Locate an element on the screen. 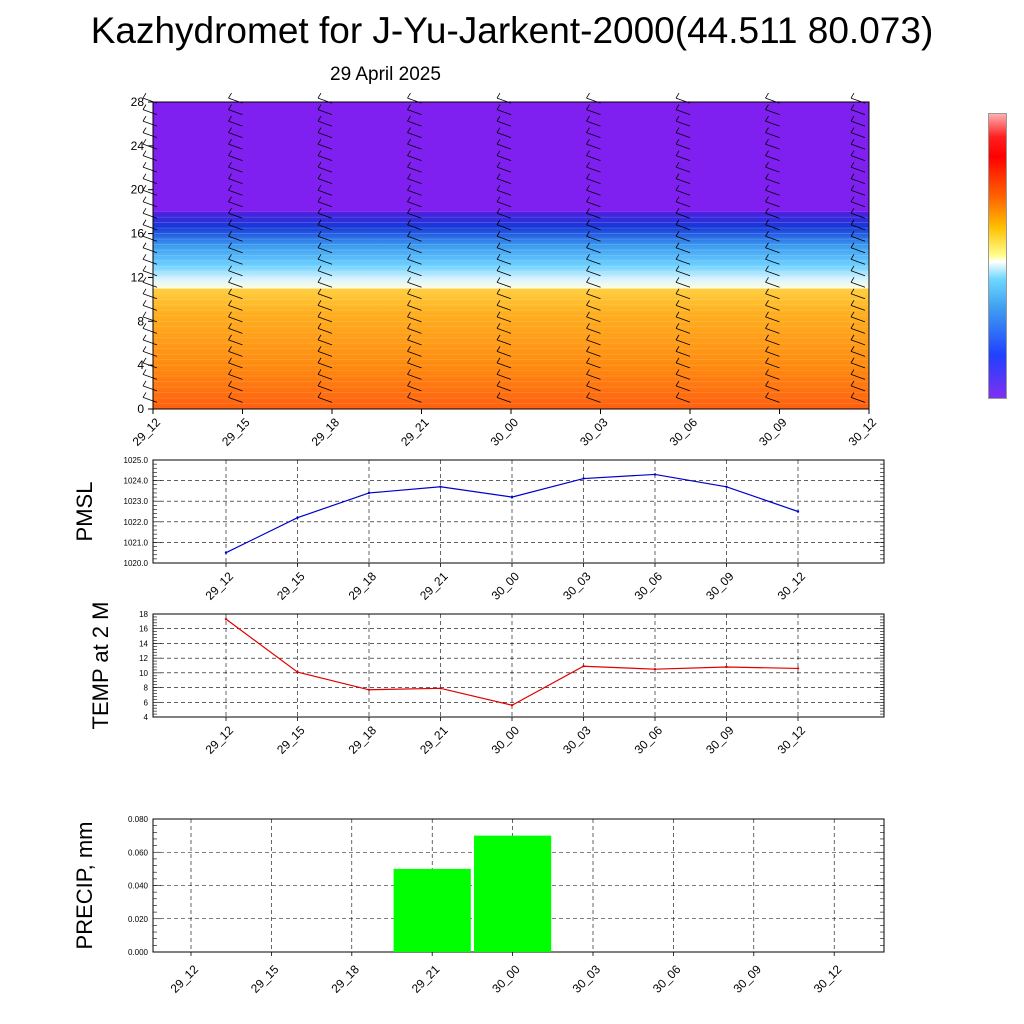  data-point is located at coordinates (297, 672).